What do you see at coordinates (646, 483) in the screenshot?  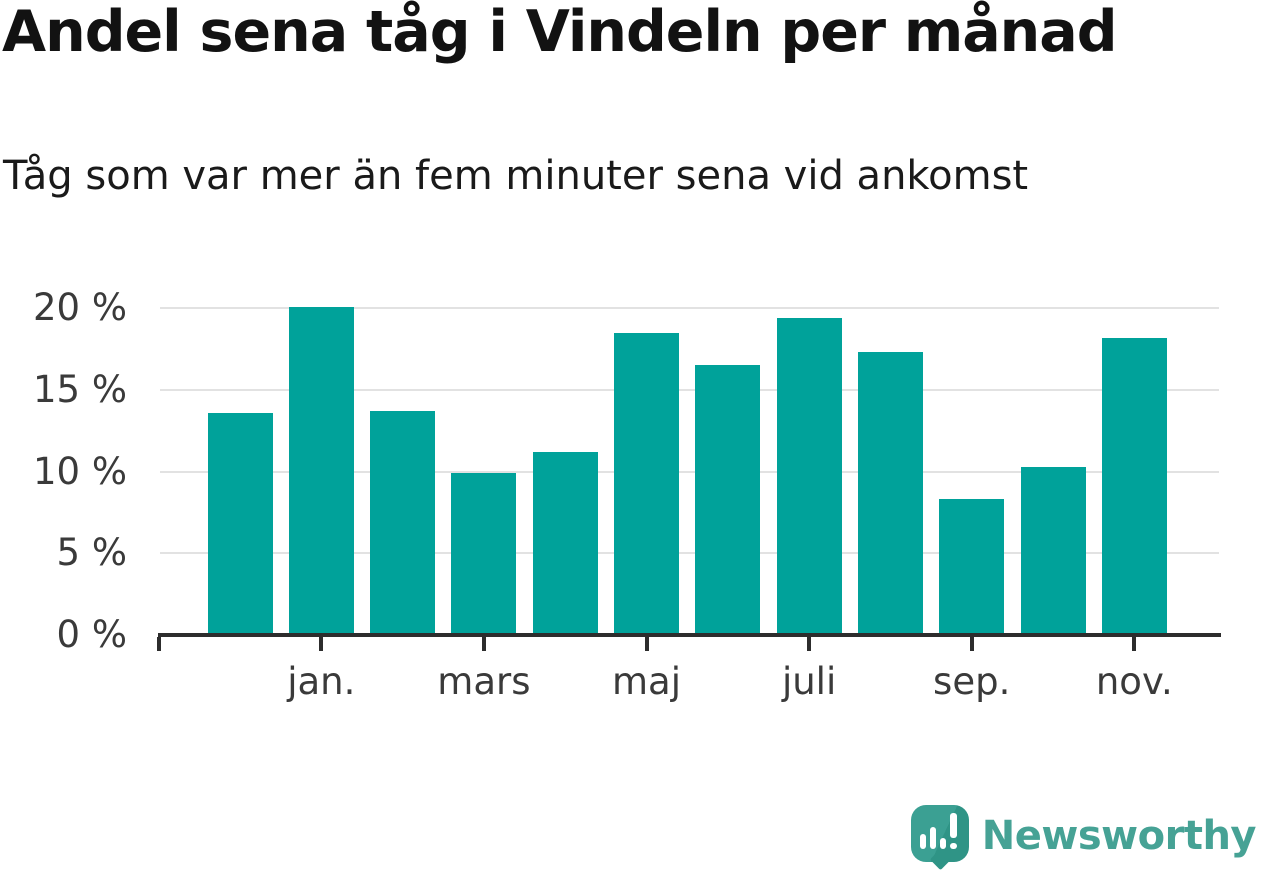 I see `bar-maj` at bounding box center [646, 483].